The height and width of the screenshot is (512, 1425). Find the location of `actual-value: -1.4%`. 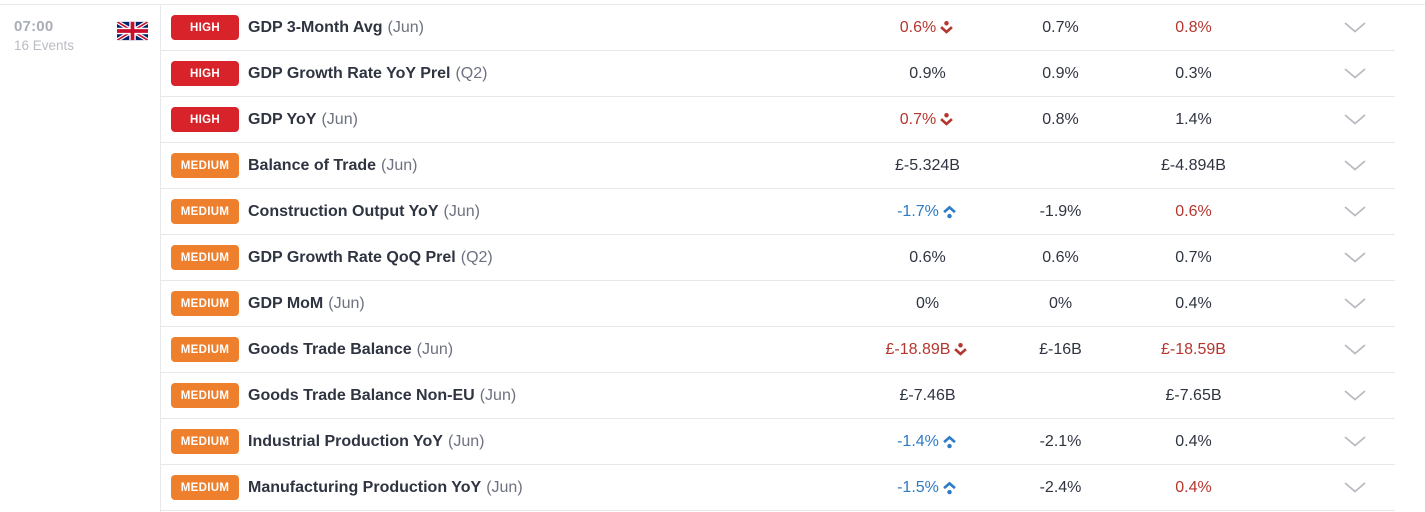

actual-value: -1.4% is located at coordinates (927, 442).